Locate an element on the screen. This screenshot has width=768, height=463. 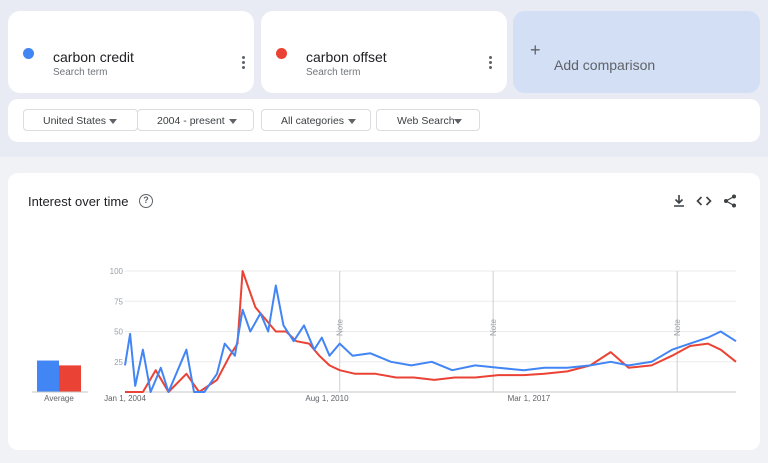
category-label: All categories is located at coordinates (313, 121).